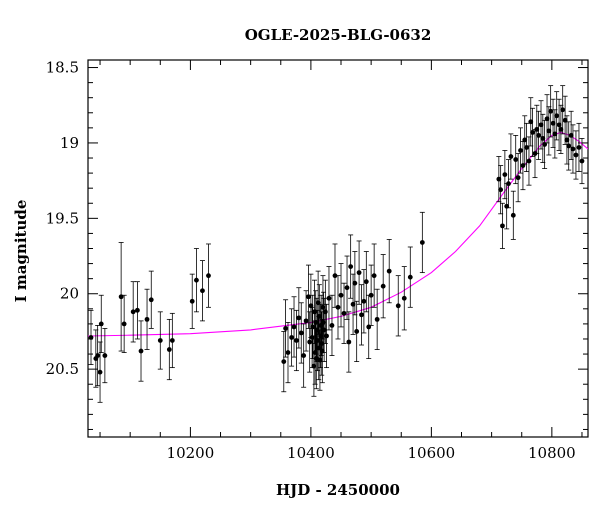 This screenshot has width=600, height=516. What do you see at coordinates (191, 453) in the screenshot?
I see `x-tick-label: 10200` at bounding box center [191, 453].